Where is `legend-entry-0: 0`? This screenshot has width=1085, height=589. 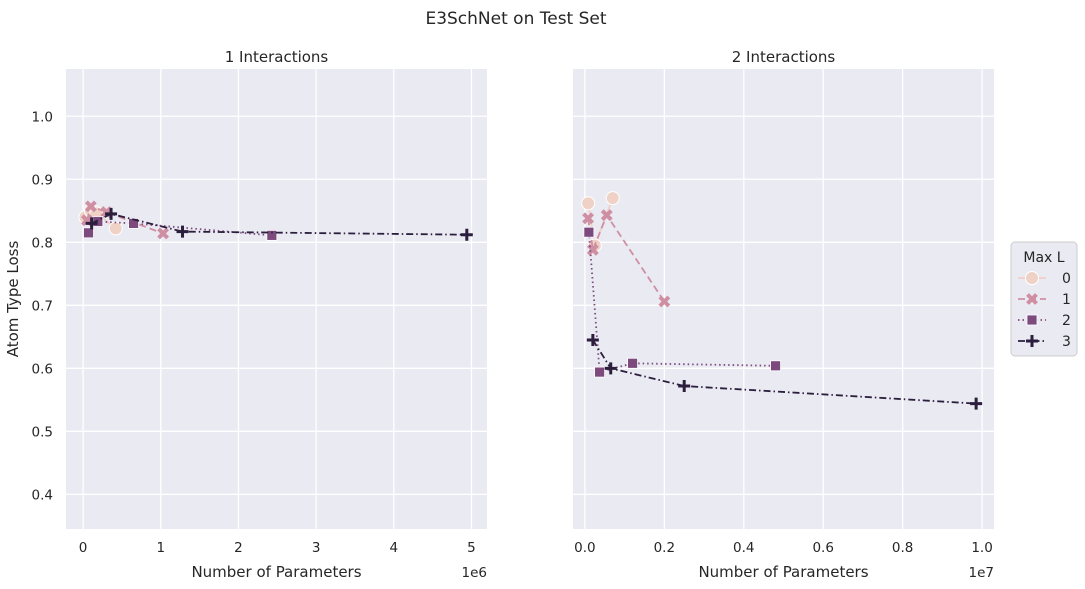
legend-entry-0: 0 is located at coordinates (1044, 279).